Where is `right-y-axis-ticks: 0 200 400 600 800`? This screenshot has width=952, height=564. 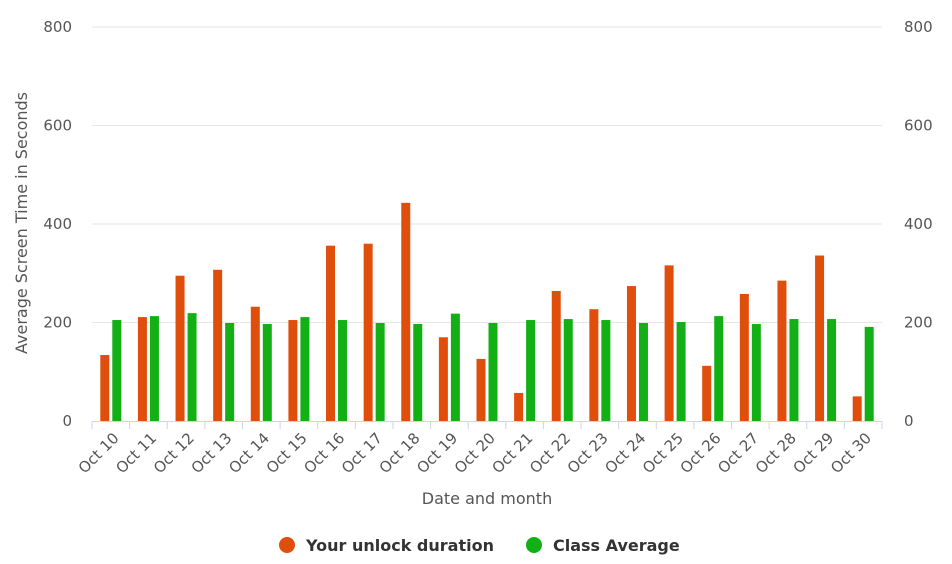 right-y-axis-ticks: 0 200 400 600 800 is located at coordinates (918, 224).